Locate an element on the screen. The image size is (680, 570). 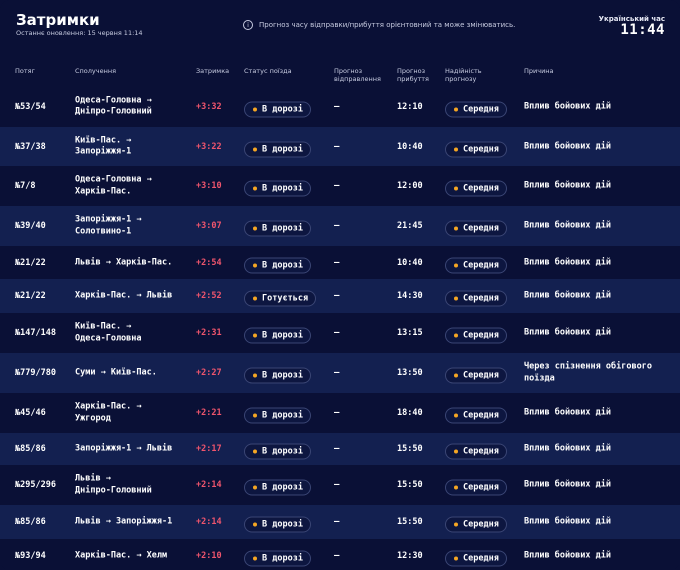
arrival-forecast: 10:40 is located at coordinates (410, 146).